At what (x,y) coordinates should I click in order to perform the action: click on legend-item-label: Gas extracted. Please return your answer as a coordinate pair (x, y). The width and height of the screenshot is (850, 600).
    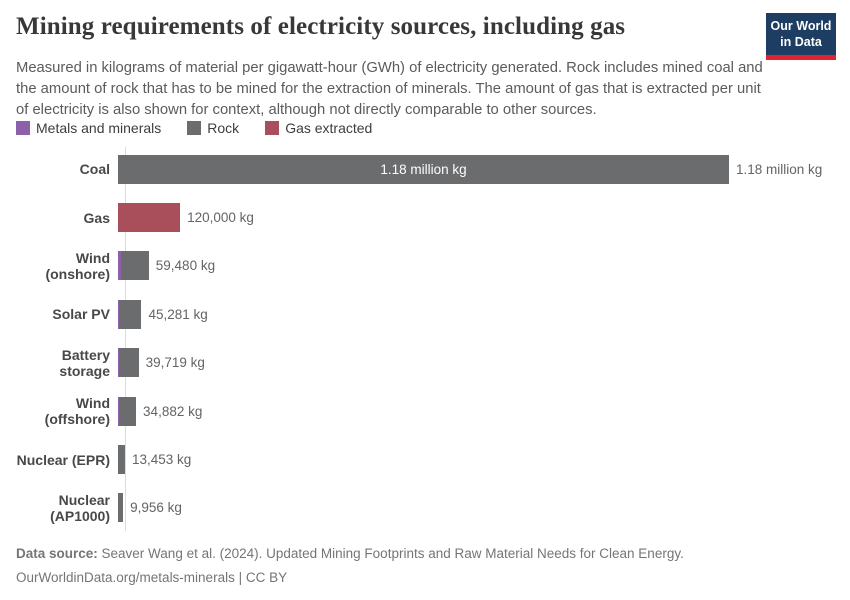
    Looking at the image, I should click on (329, 128).